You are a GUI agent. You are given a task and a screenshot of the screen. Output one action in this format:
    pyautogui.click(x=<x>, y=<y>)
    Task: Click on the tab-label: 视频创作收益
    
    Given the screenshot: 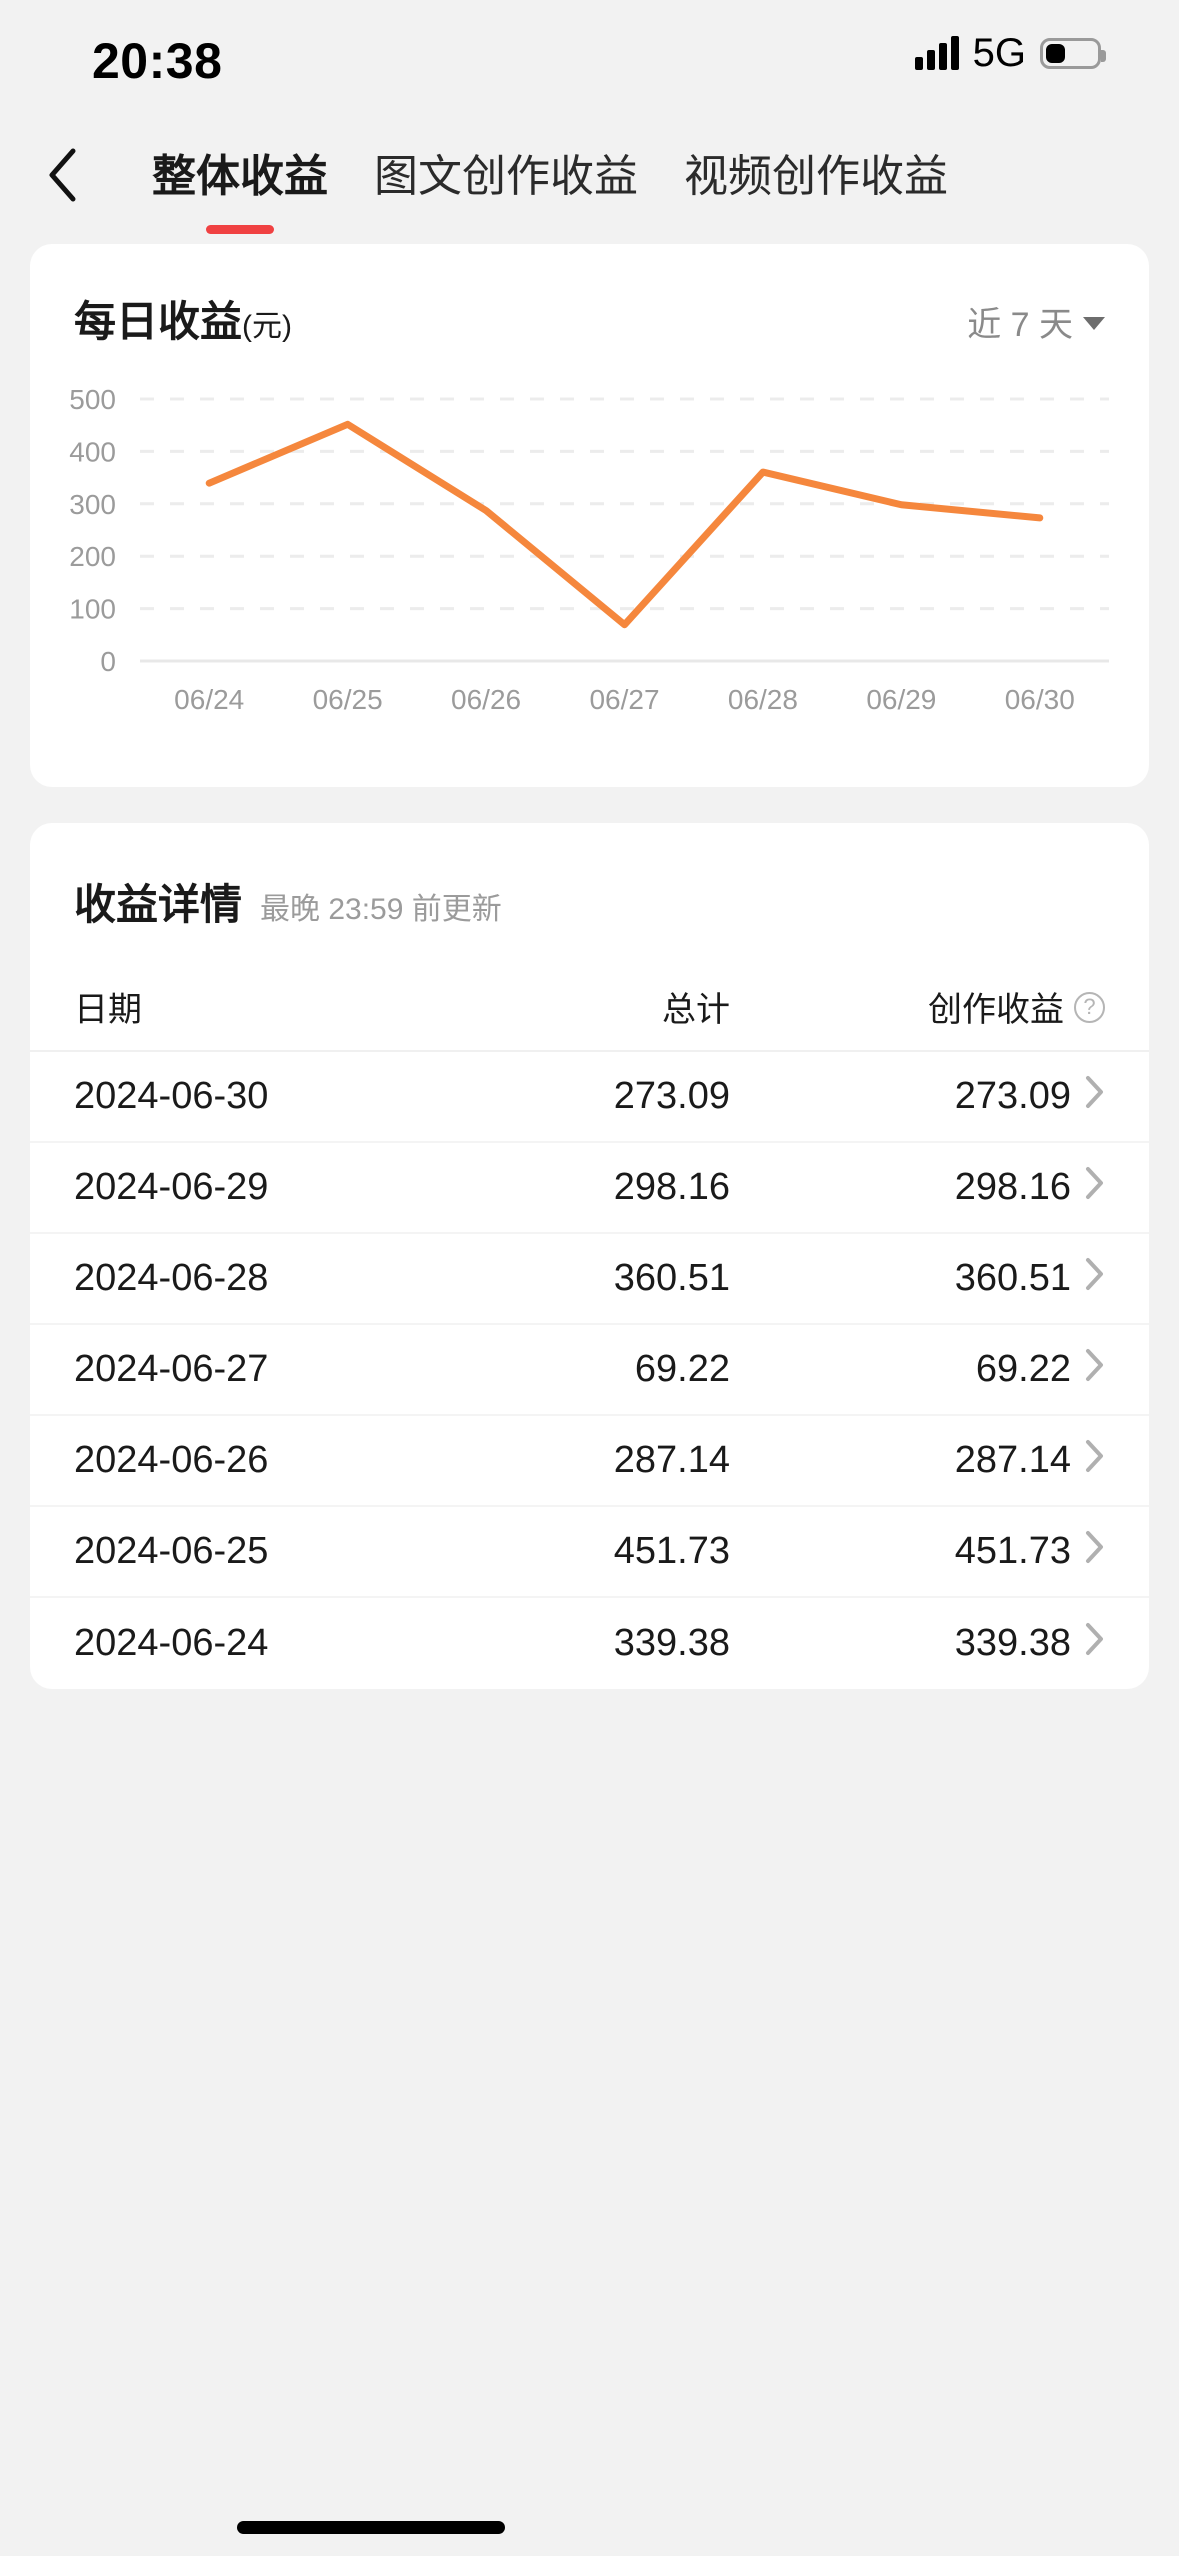 What is the action you would take?
    pyautogui.click(x=816, y=176)
    